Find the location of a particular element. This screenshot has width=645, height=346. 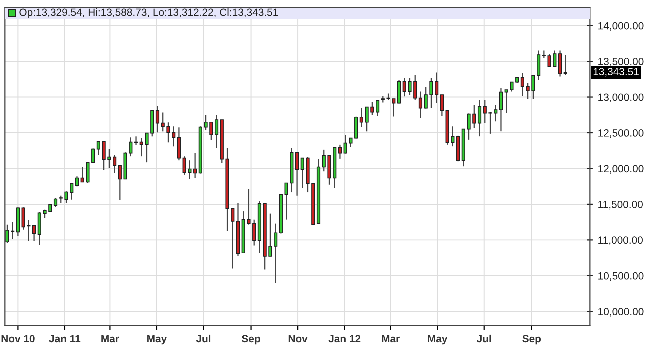

y-tick-label: 13,000.00 is located at coordinates (621, 98).